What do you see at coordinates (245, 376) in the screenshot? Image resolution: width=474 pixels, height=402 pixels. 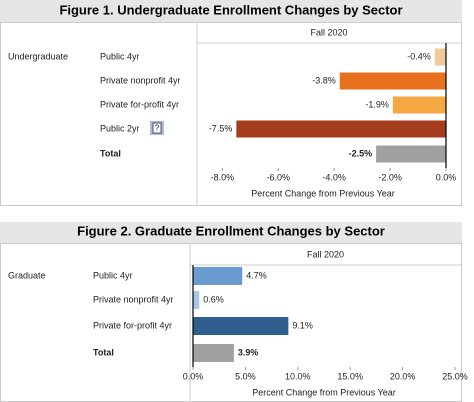 I see `x-tick-label: 5.0%` at bounding box center [245, 376].